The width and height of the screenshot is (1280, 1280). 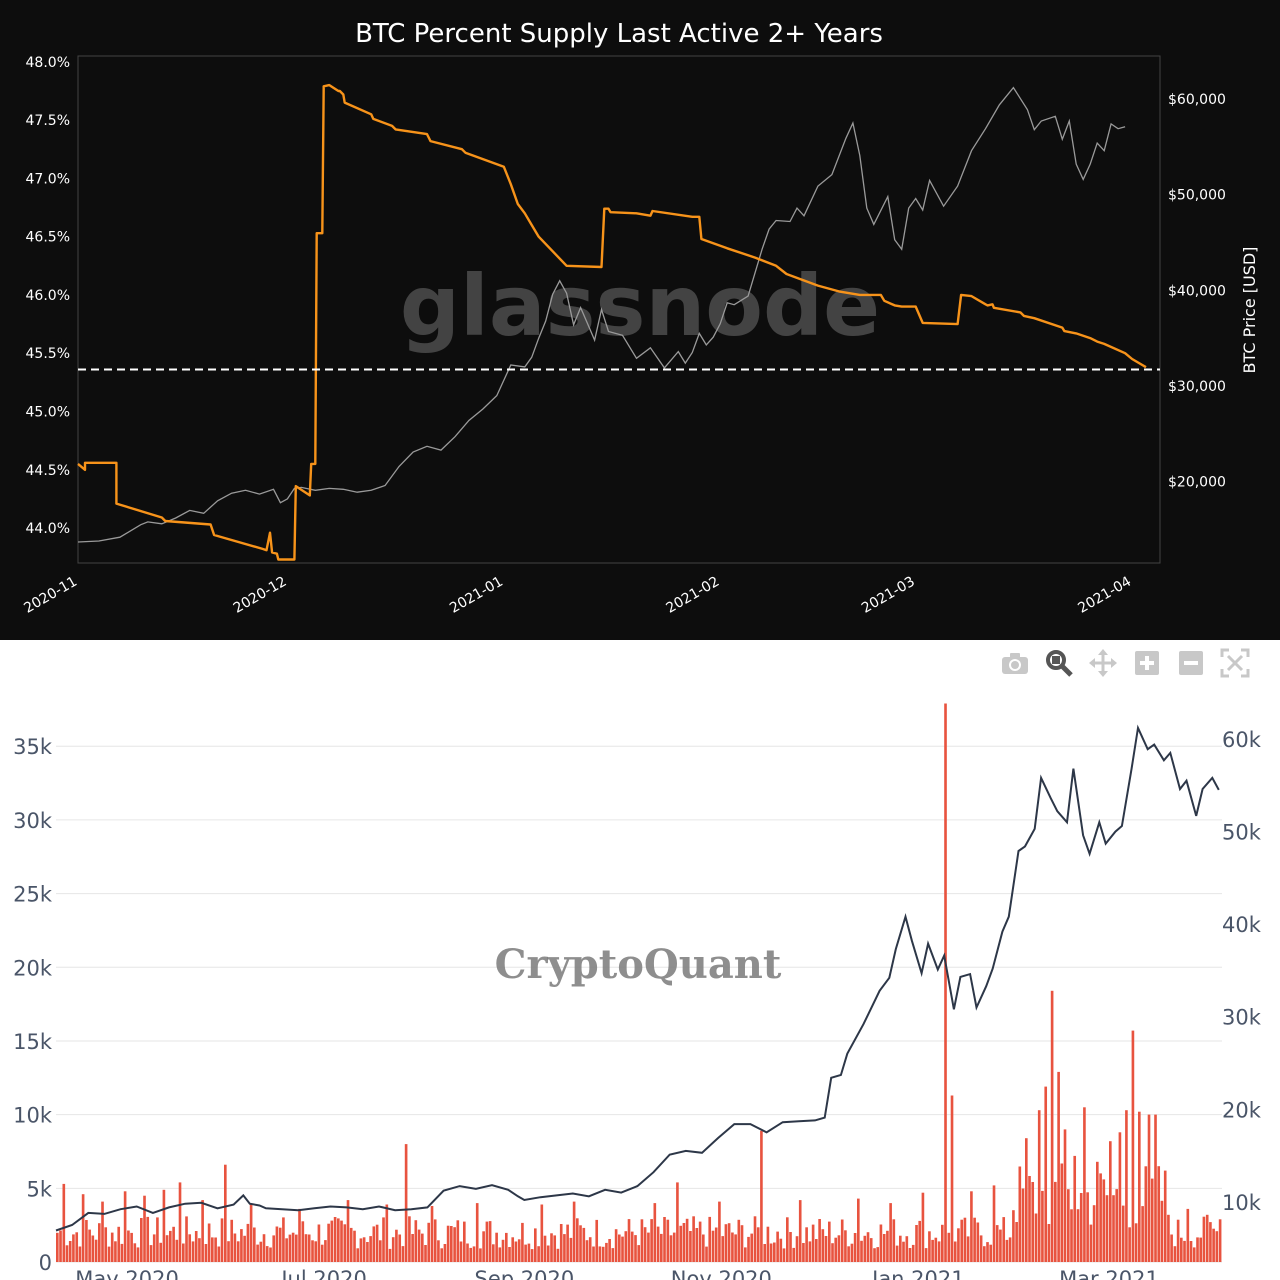 What do you see at coordinates (1235, 663) in the screenshot?
I see `autoscale-icon` at bounding box center [1235, 663].